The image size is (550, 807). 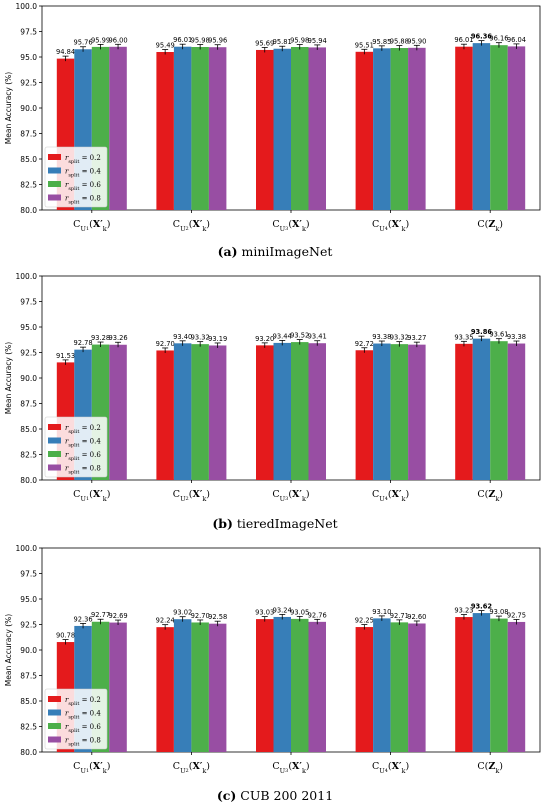 I want to click on value-label-s0-c2: 93.20, so click(x=264, y=339).